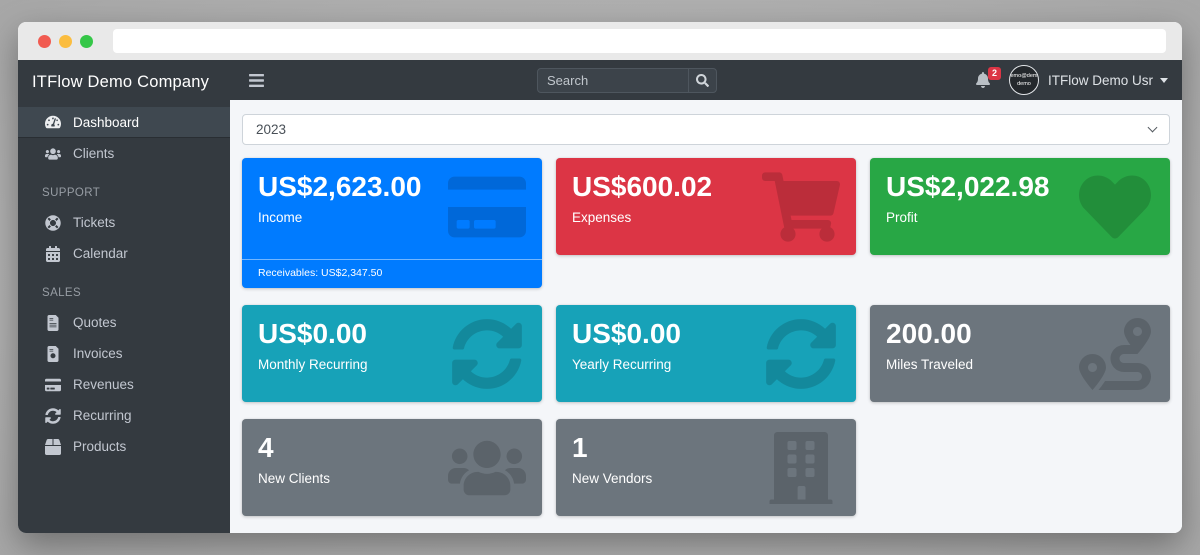 Image resolution: width=1200 pixels, height=555 pixels. I want to click on card-label: Yearly Recurring, so click(622, 365).